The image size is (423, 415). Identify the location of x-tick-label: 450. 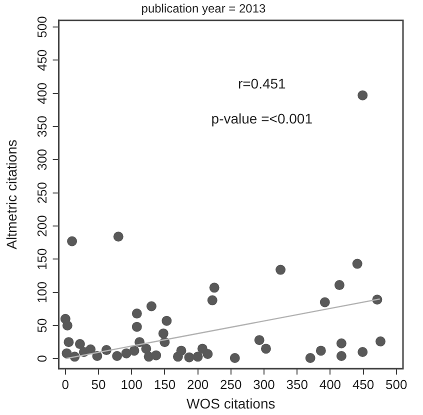
(363, 384).